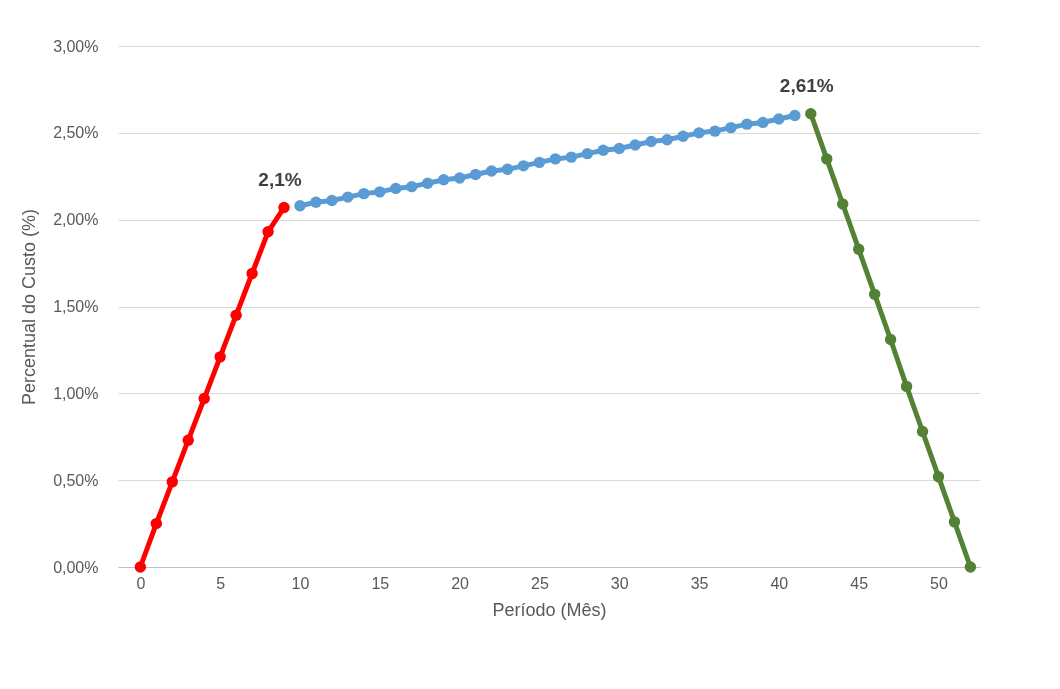 This screenshot has height=689, width=1060. I want to click on y-axis-title: Percentual do Custo (%), so click(29, 307).